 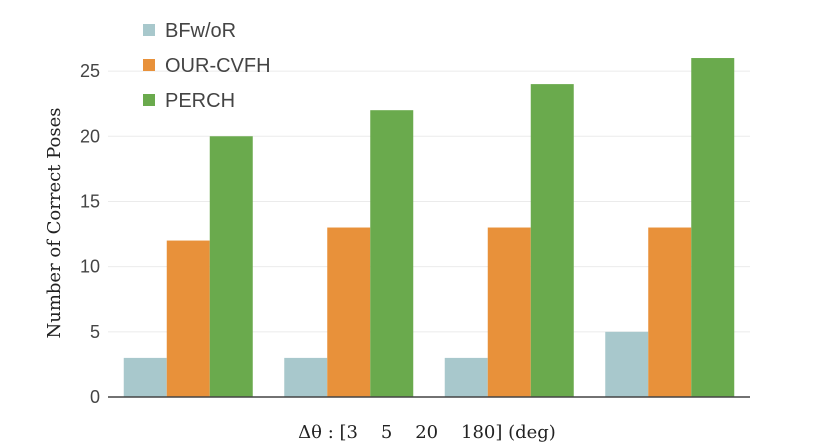 What do you see at coordinates (427, 432) in the screenshot?
I see `x-axis-title: Δθ : [3 5 20 180] (deg)` at bounding box center [427, 432].